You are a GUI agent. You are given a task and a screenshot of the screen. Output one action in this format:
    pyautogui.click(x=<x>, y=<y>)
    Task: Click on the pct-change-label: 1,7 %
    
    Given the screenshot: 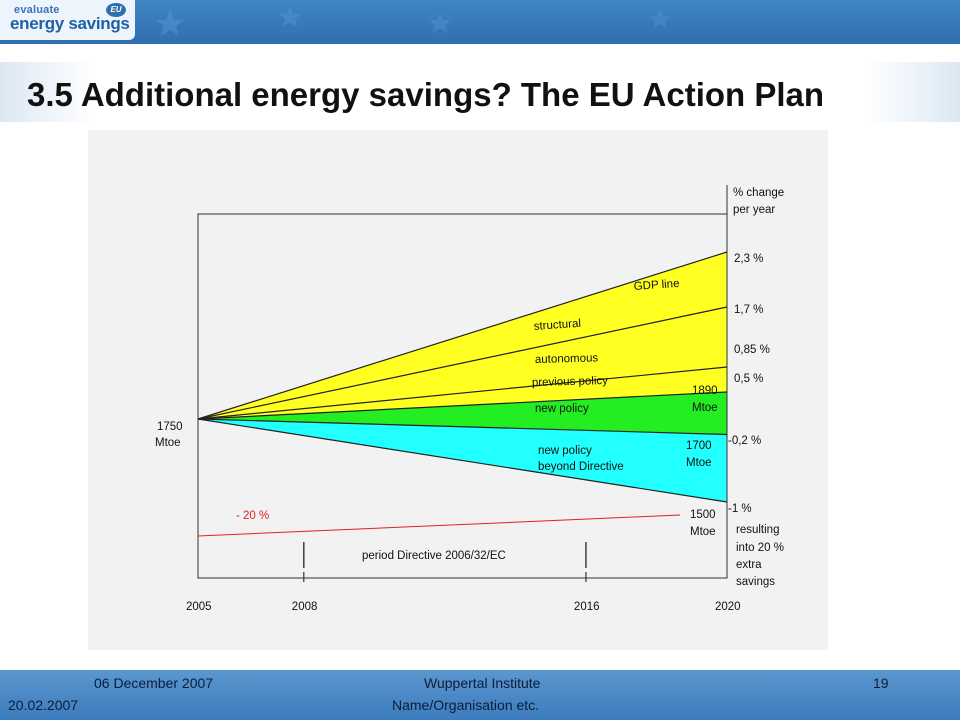 What is the action you would take?
    pyautogui.click(x=748, y=310)
    